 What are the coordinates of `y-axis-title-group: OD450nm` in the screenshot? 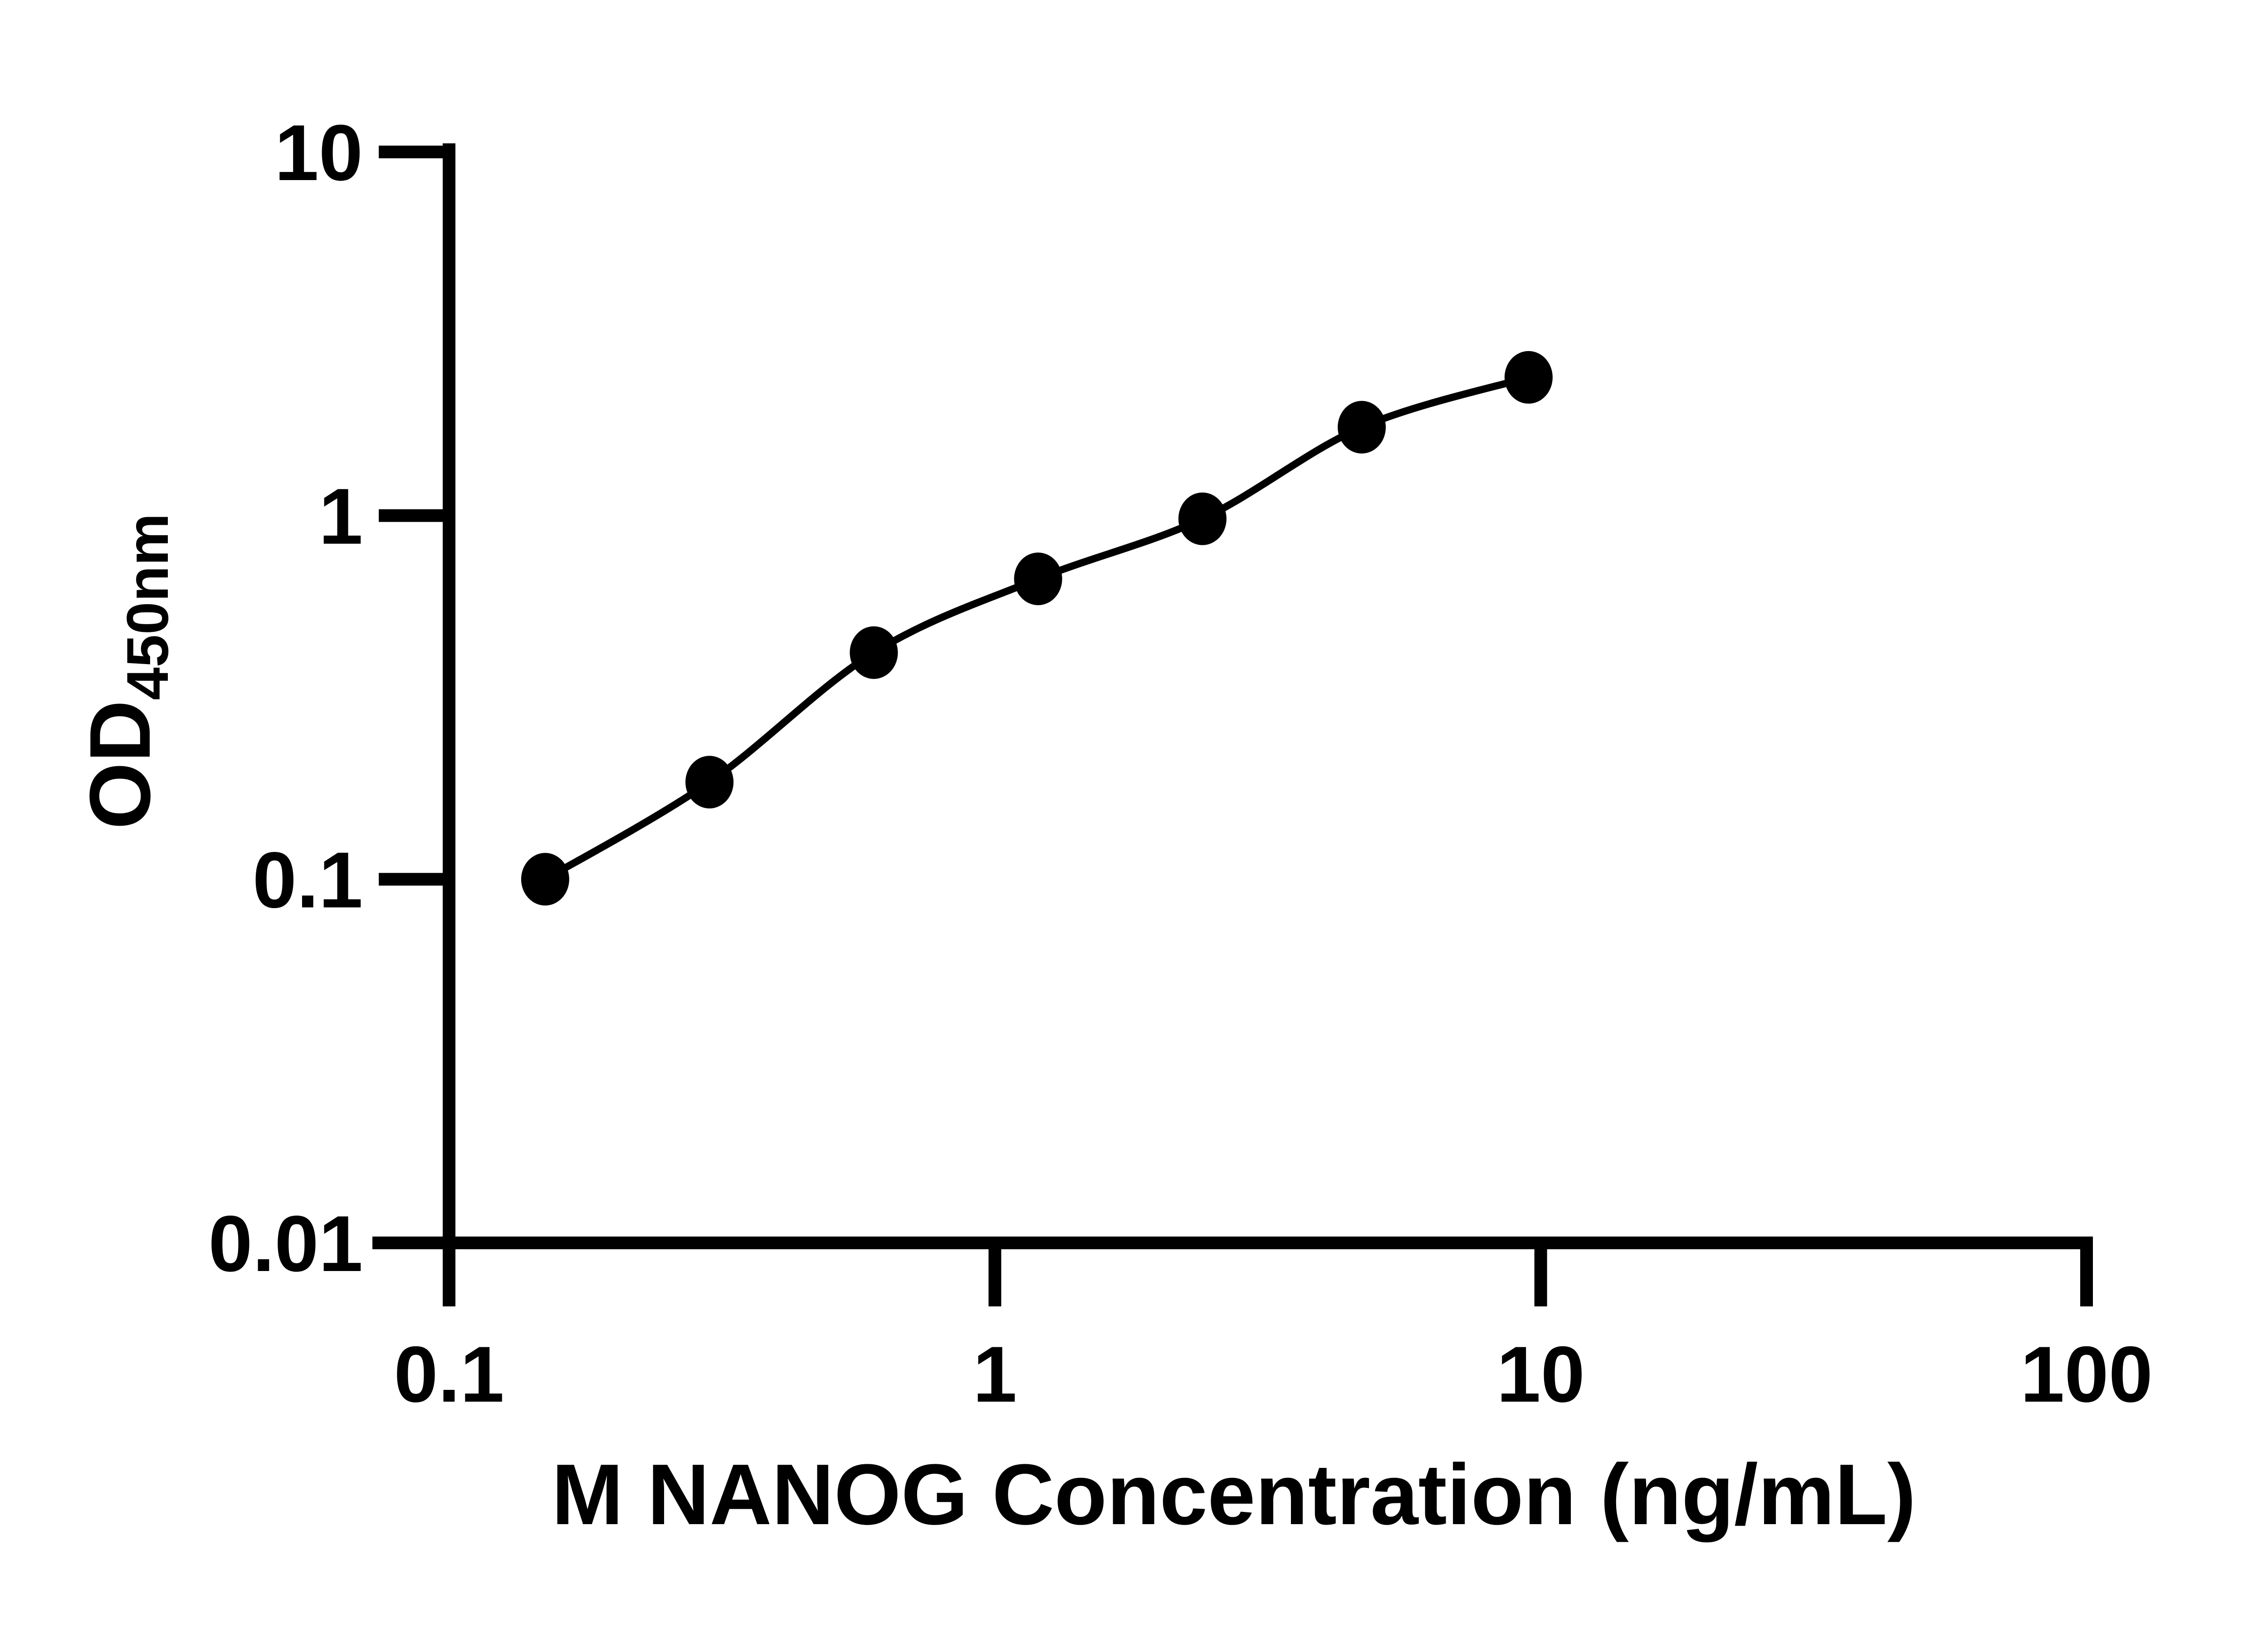 It's located at (126, 671).